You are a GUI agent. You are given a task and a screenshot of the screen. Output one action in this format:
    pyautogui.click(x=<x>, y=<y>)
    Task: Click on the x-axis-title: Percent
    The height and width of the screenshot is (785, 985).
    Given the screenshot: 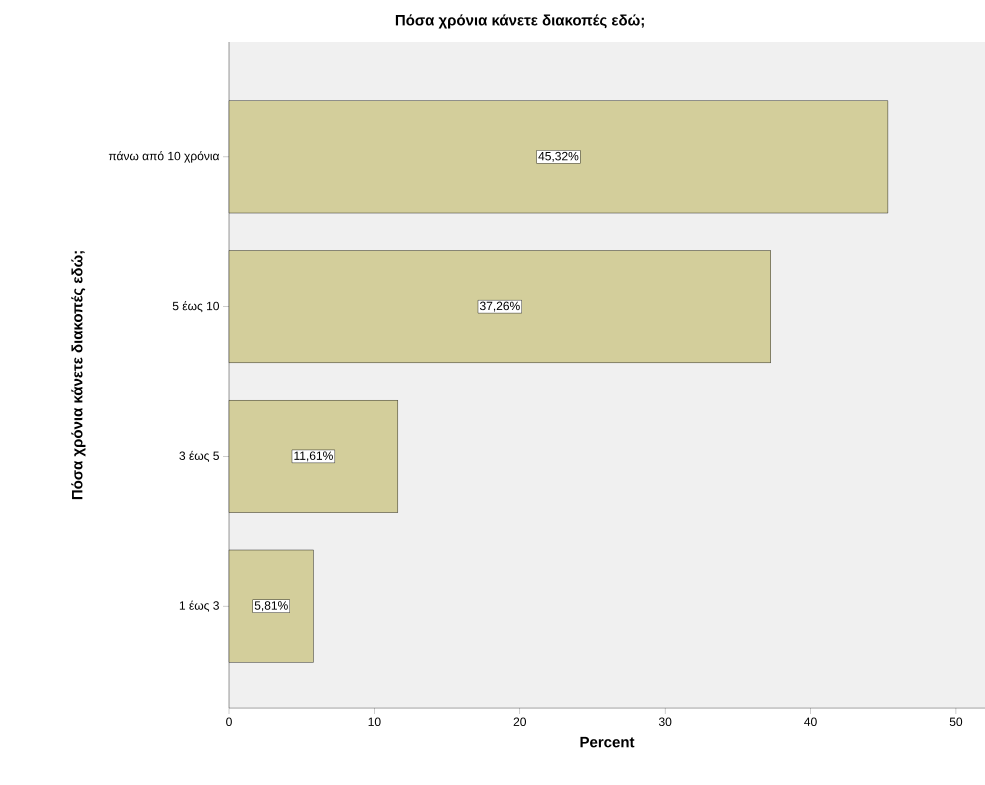 What is the action you would take?
    pyautogui.click(x=607, y=742)
    